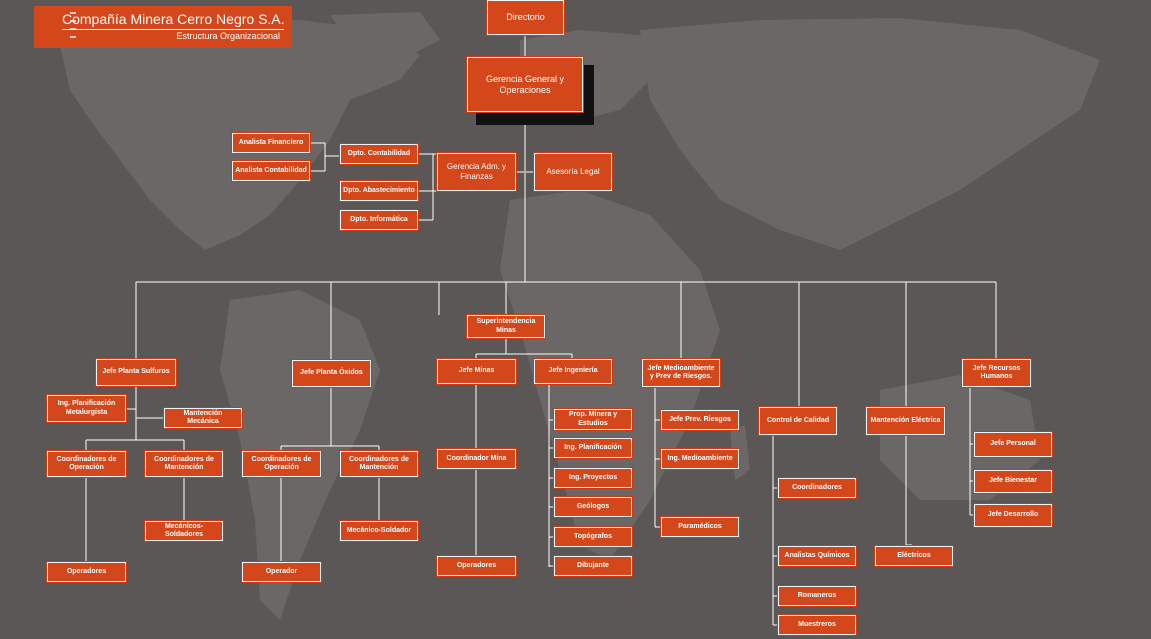 The width and height of the screenshot is (1151, 639). Describe the element at coordinates (996, 373) in the screenshot. I see `node-jefe-recursos-humanos: Jefe Recursos Humanos` at that location.